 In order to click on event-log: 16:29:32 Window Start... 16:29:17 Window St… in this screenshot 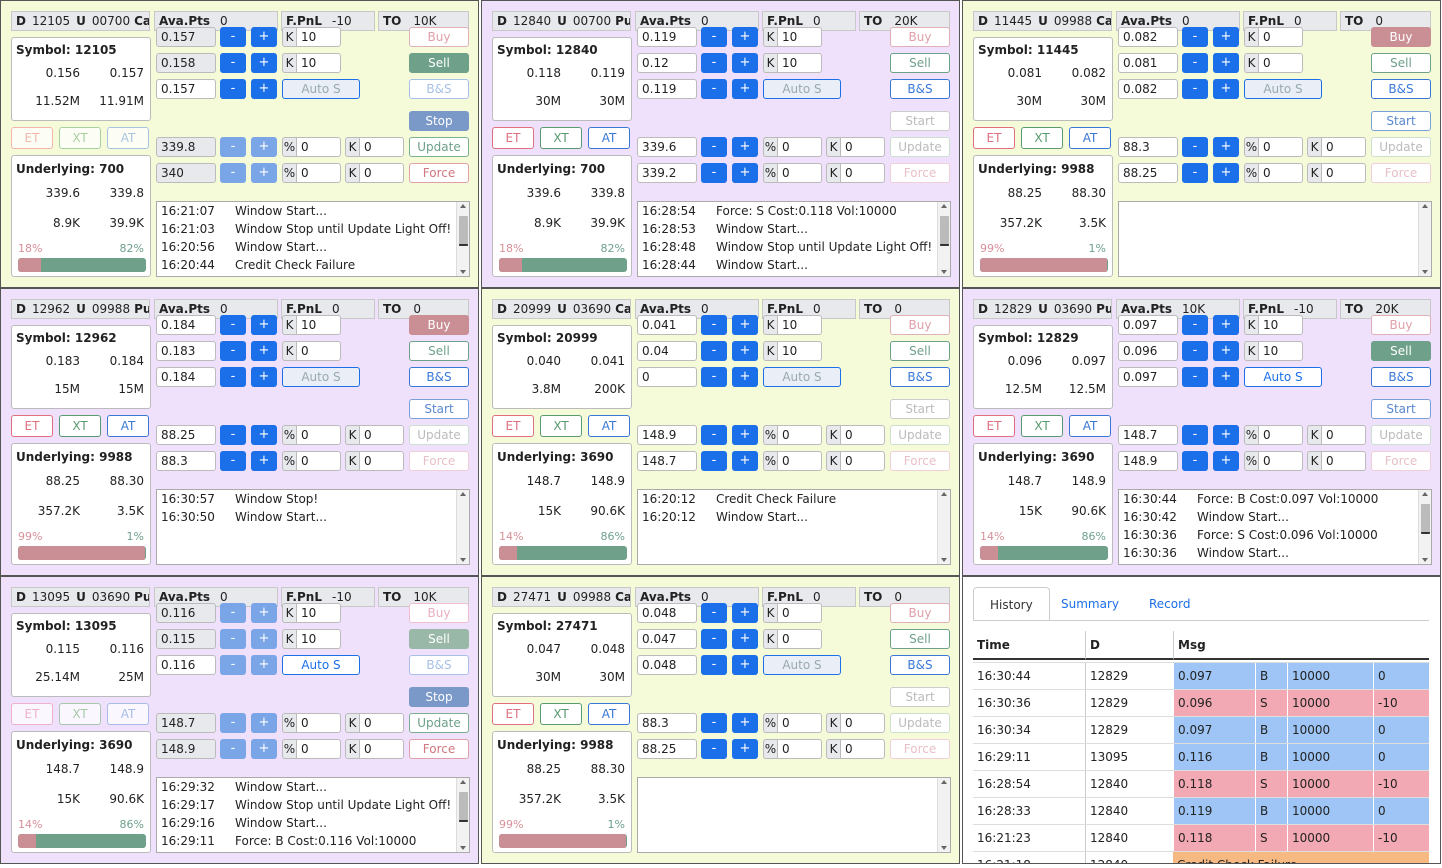, I will do `click(313, 815)`.